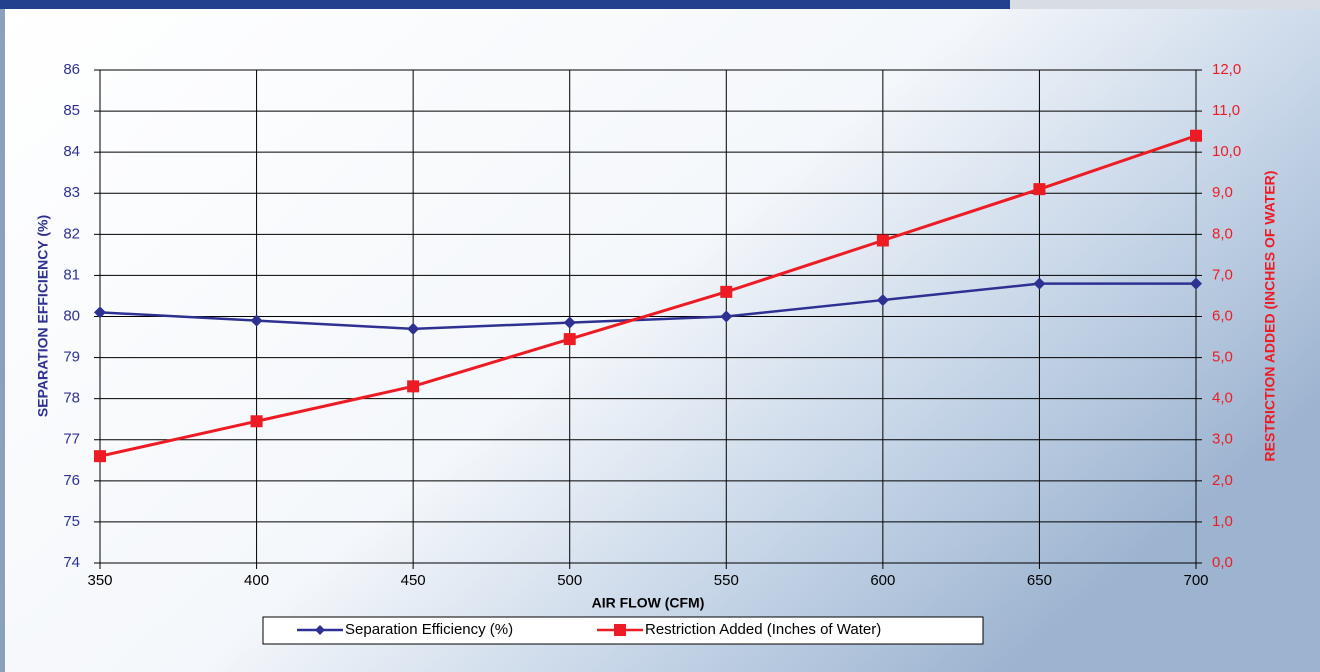 The height and width of the screenshot is (672, 1320). Describe the element at coordinates (71, 274) in the screenshot. I see `y-tick-label: 81` at that location.